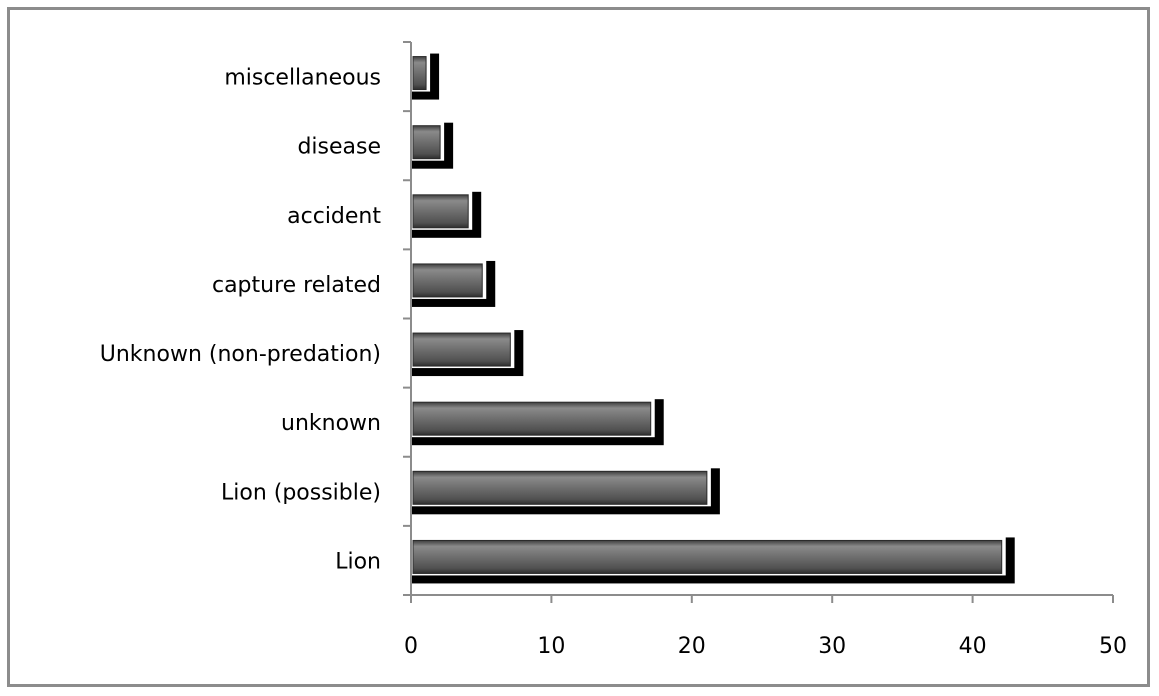 The height and width of the screenshot is (696, 1159). I want to click on category-label: capture related, so click(296, 285).